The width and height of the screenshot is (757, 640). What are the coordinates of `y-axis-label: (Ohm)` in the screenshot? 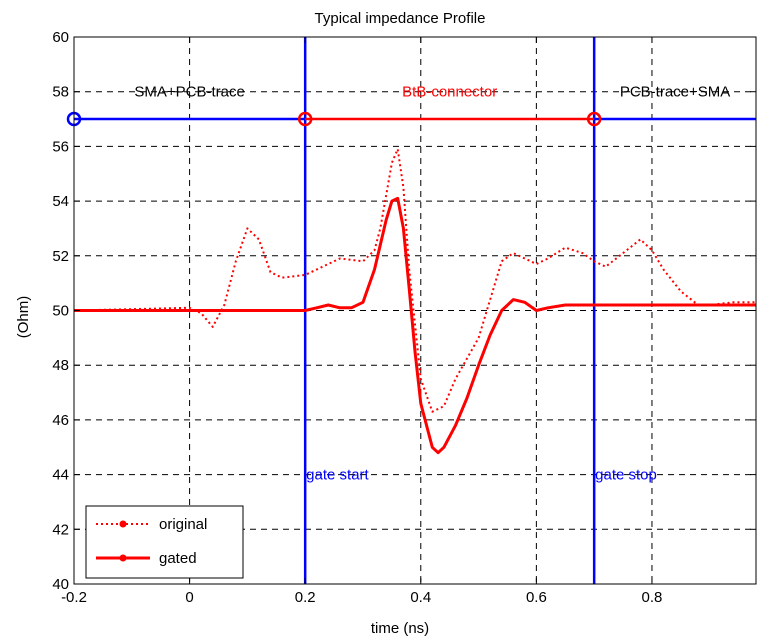 It's located at (23, 317).